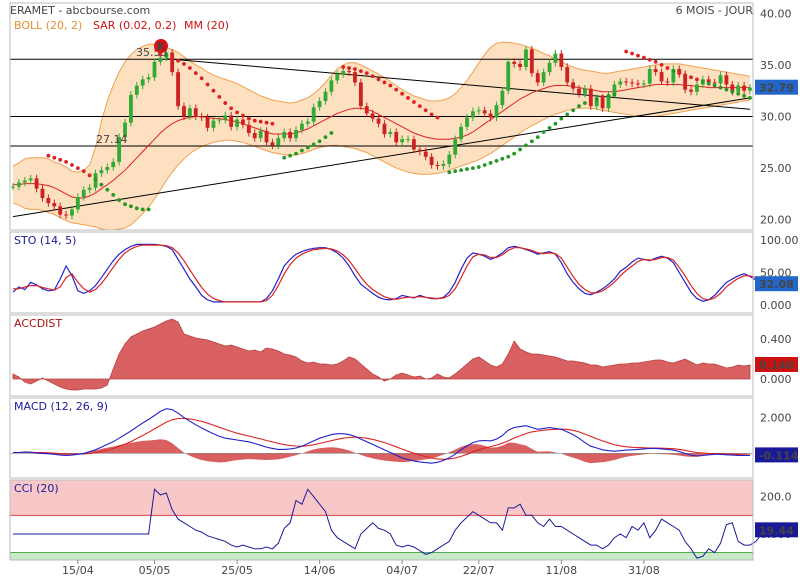 The width and height of the screenshot is (800, 579). Describe the element at coordinates (155, 570) in the screenshot. I see `x-tick-label-1: 05/05` at that location.